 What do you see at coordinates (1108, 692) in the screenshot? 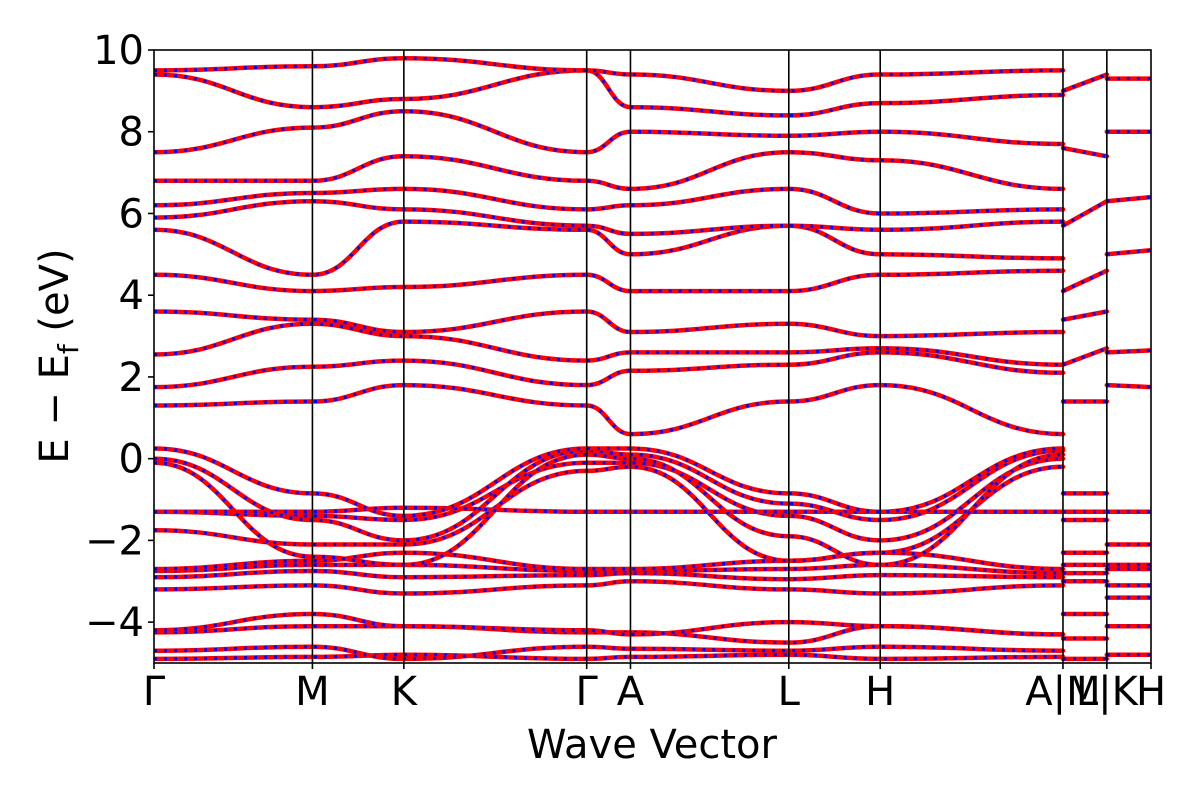
I see `x-tick-label-8: L|K` at bounding box center [1108, 692].